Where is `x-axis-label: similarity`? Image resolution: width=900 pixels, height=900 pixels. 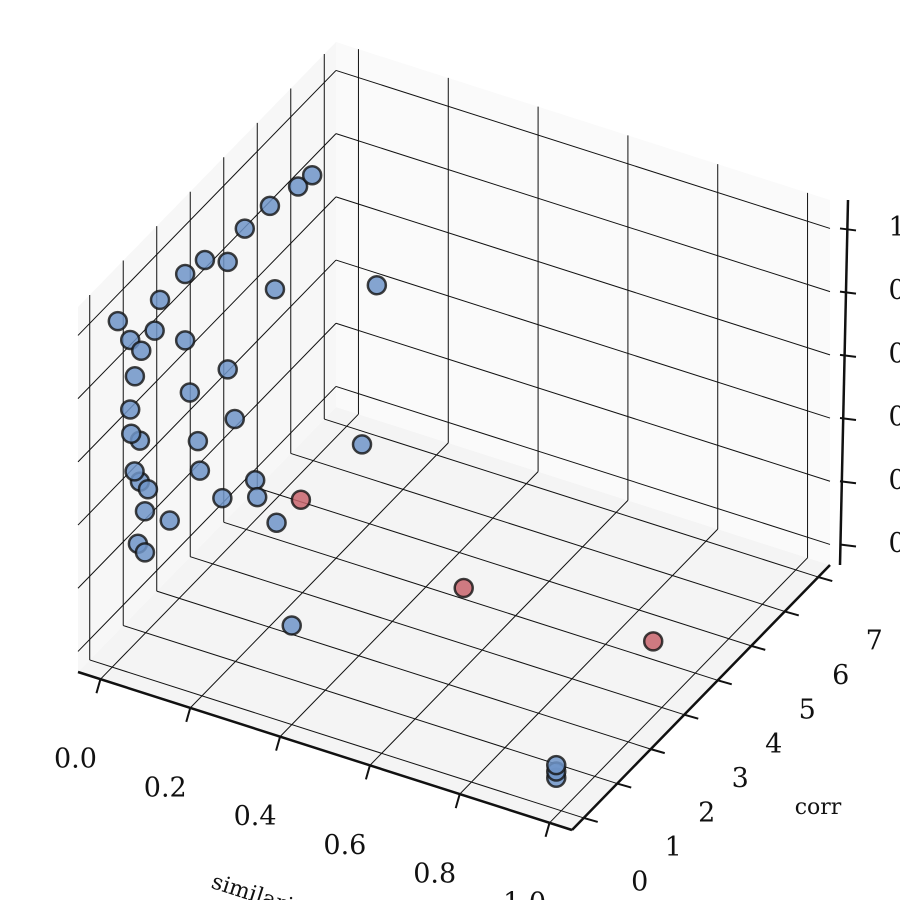
x-axis-label: similarity is located at coordinates (262, 884).